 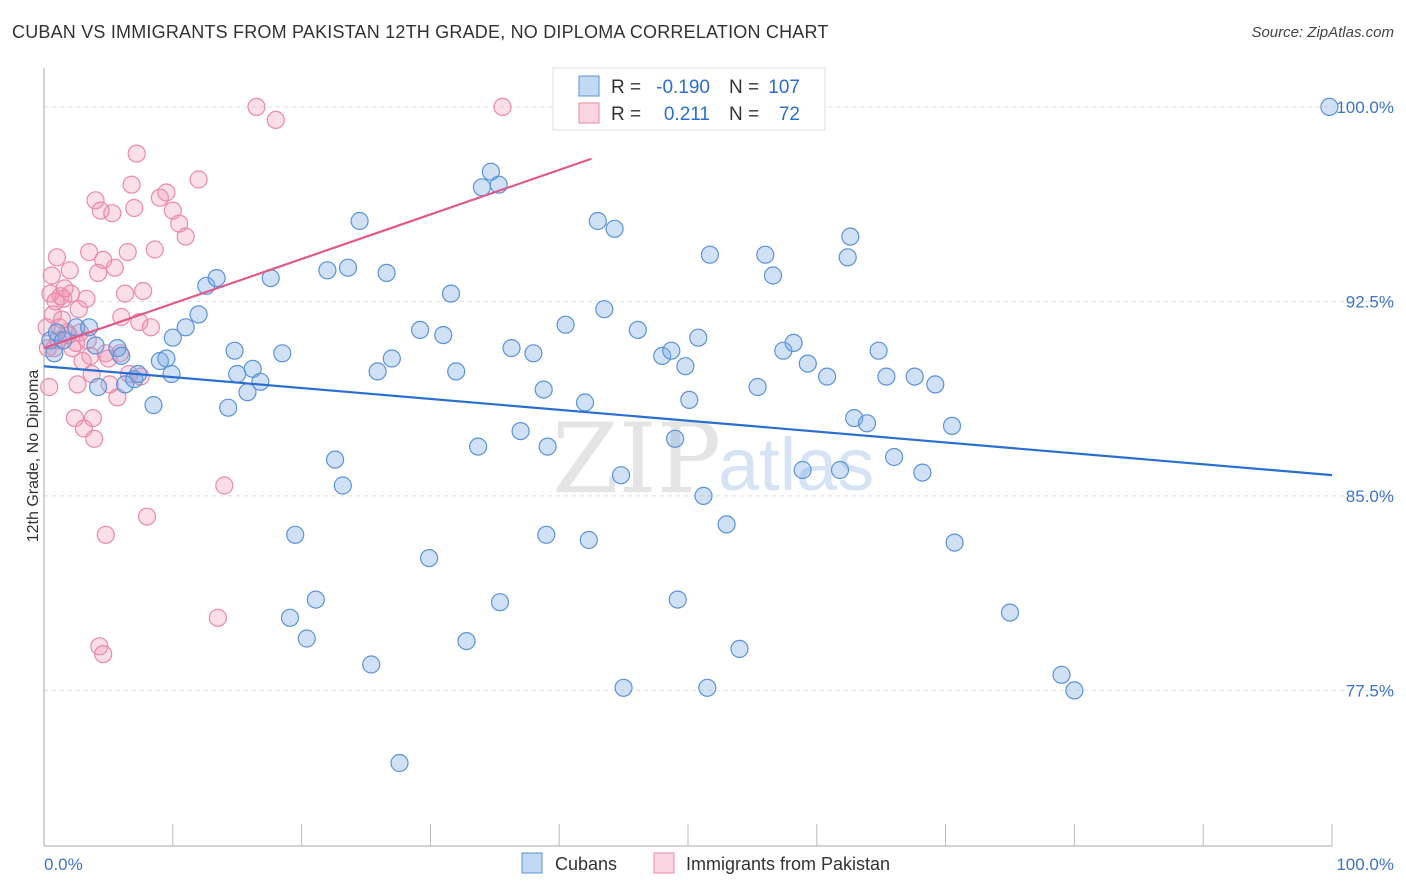 What do you see at coordinates (33, 456) in the screenshot?
I see `y-axis-label: 12th Grade, No Diploma` at bounding box center [33, 456].